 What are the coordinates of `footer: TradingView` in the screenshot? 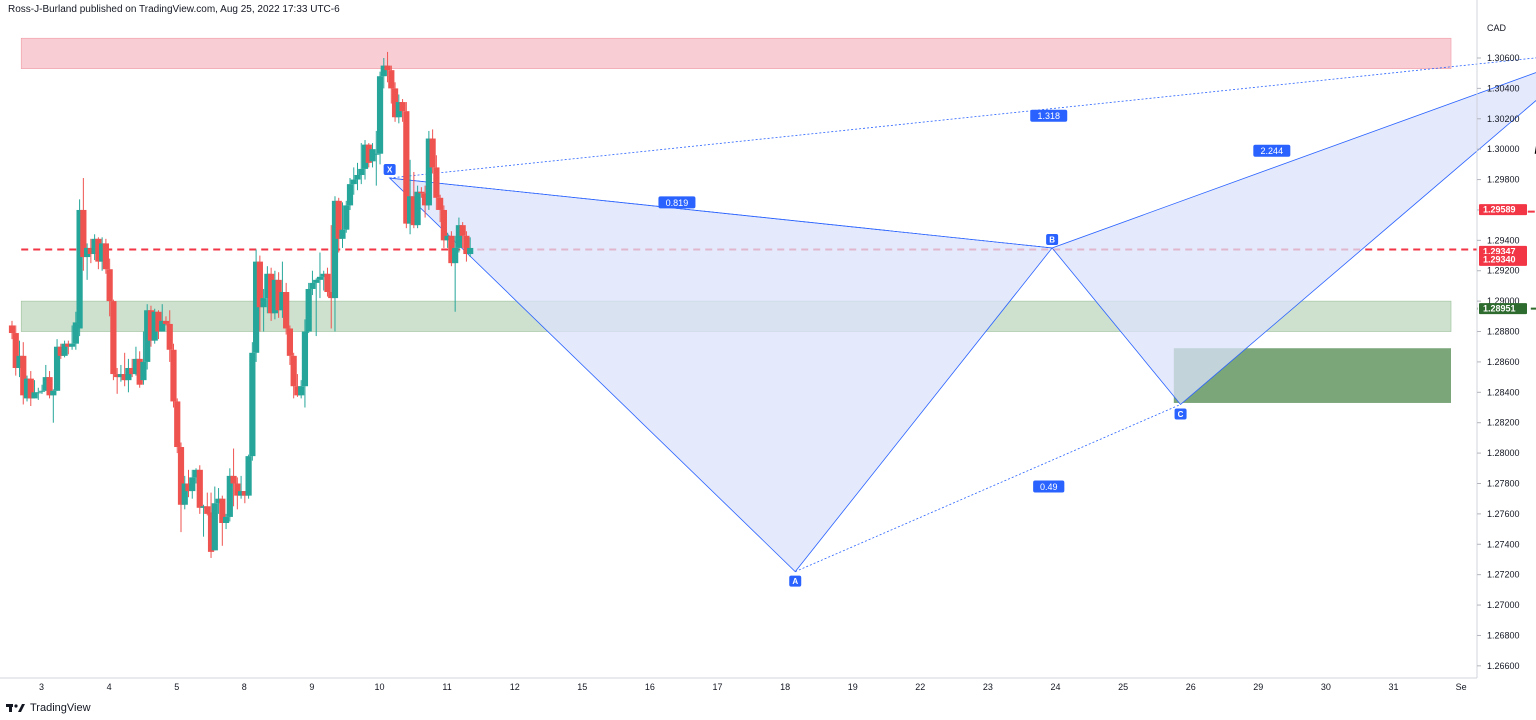 It's located at (48, 708).